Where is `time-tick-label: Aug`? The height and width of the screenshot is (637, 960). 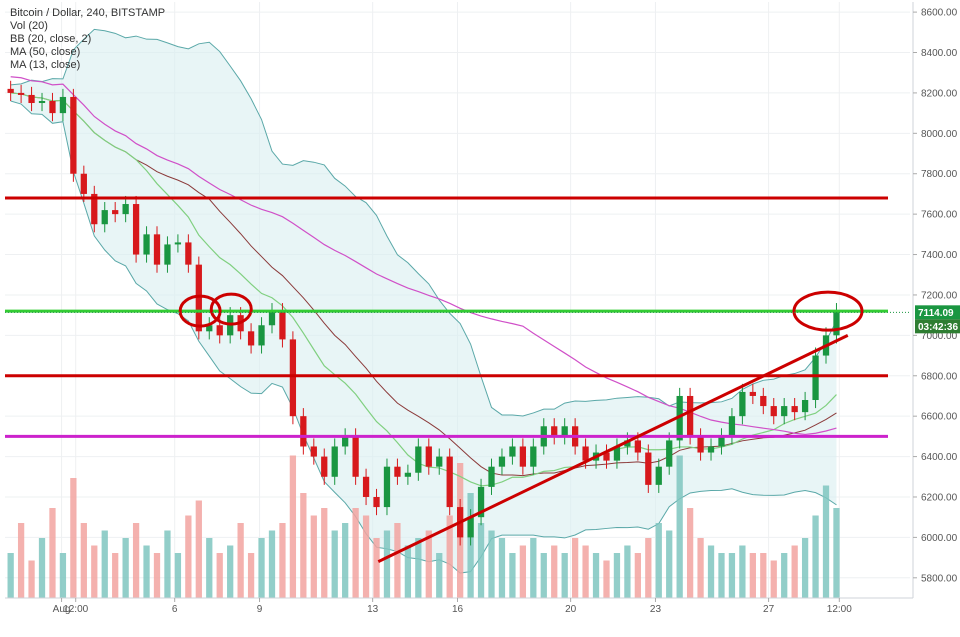 time-tick-label: Aug is located at coordinates (62, 609).